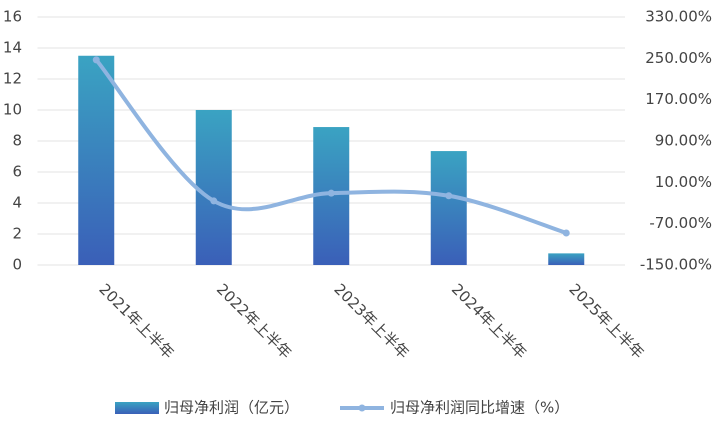 This screenshot has width=719, height=421. I want to click on x-tick-label: 2021年上半年, so click(136, 321).